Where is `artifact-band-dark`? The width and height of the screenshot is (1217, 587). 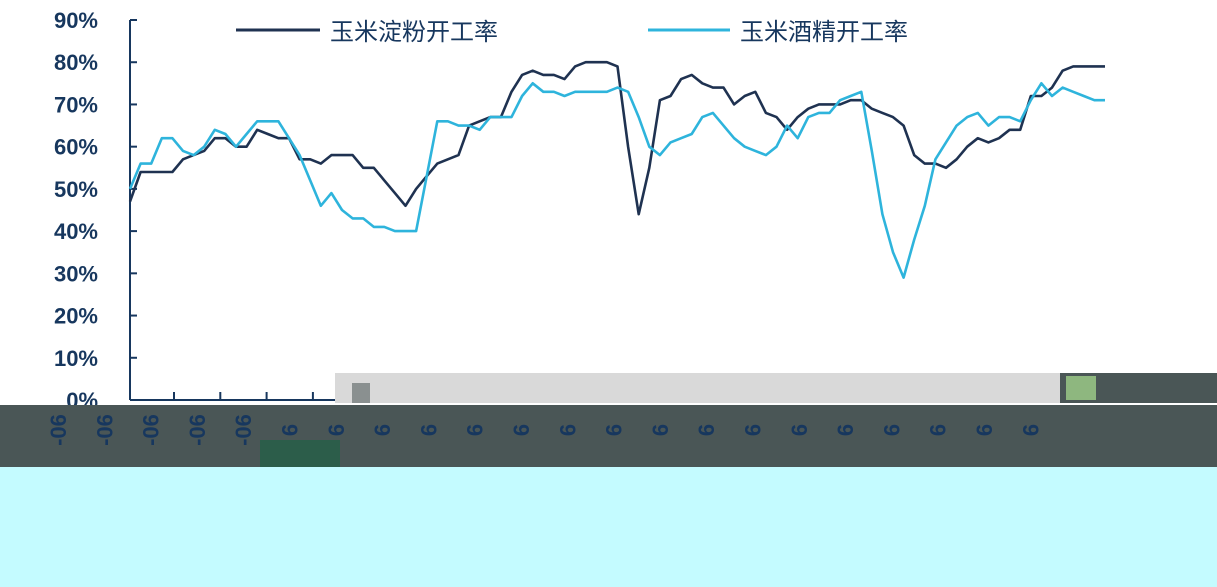
artifact-band-dark is located at coordinates (608, 436).